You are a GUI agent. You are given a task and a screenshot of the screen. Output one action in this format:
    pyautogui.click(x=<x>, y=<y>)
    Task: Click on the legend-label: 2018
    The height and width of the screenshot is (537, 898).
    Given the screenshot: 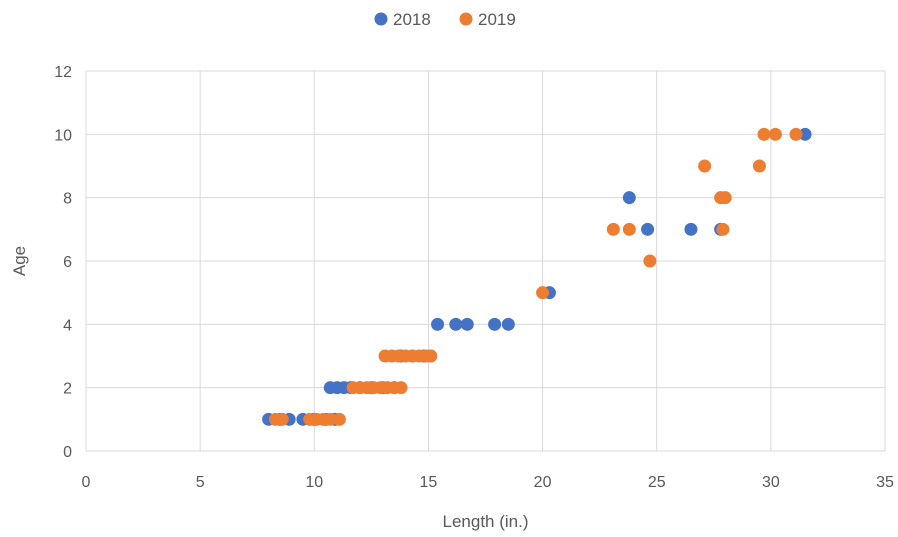 What is the action you would take?
    pyautogui.click(x=412, y=19)
    